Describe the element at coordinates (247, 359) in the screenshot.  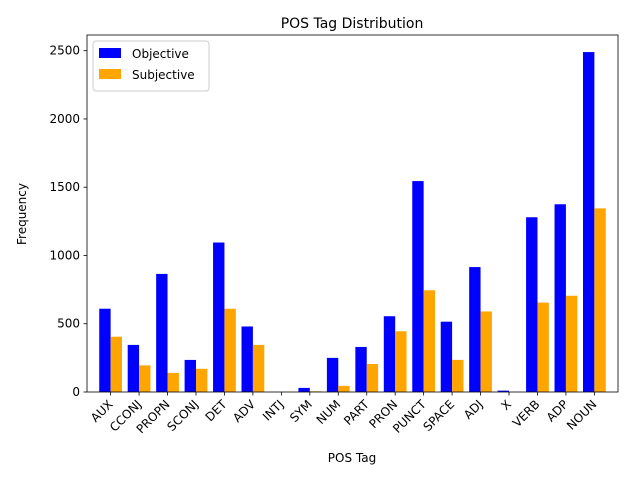
I see `bar-objective-adv` at that location.